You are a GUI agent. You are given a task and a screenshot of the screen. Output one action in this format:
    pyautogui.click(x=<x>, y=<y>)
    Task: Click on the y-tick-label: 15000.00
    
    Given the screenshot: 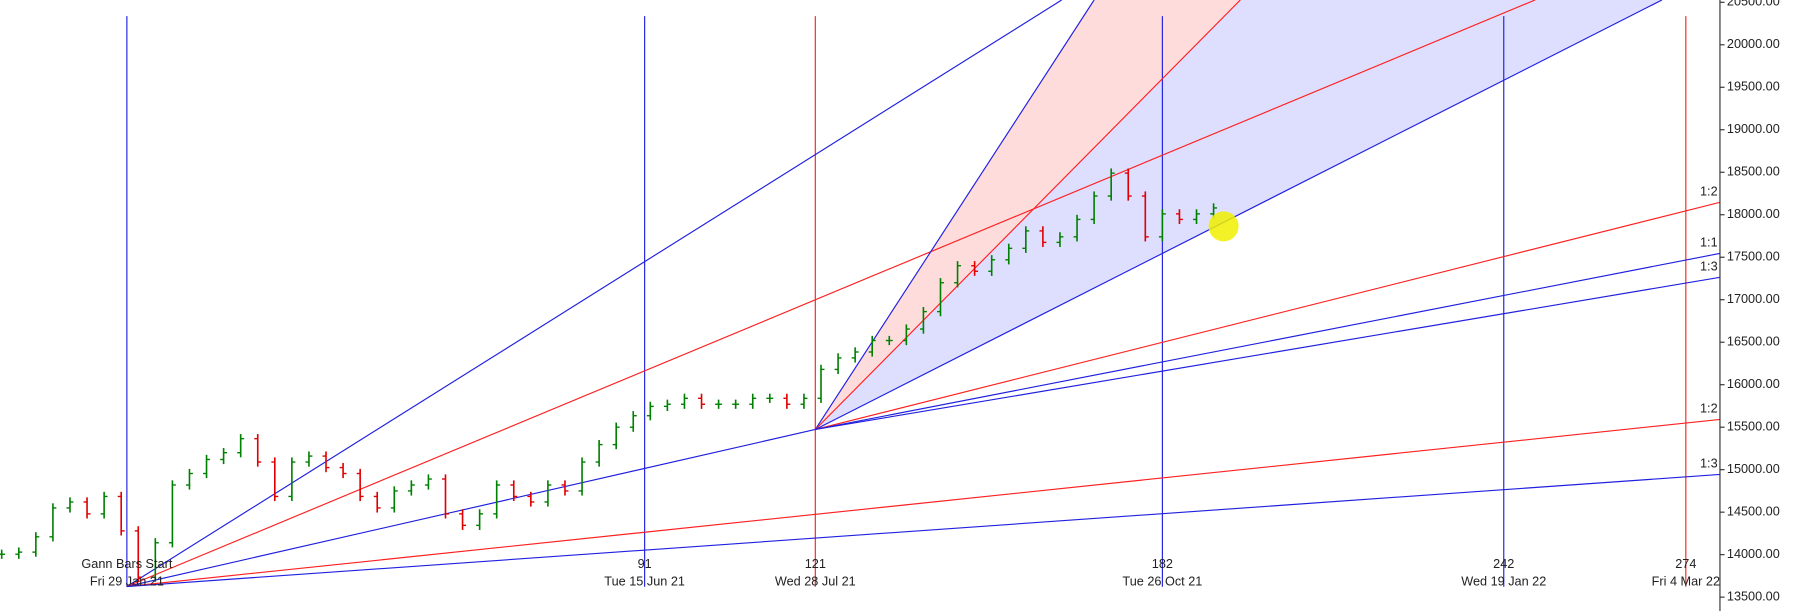 What is the action you would take?
    pyautogui.click(x=1753, y=469)
    